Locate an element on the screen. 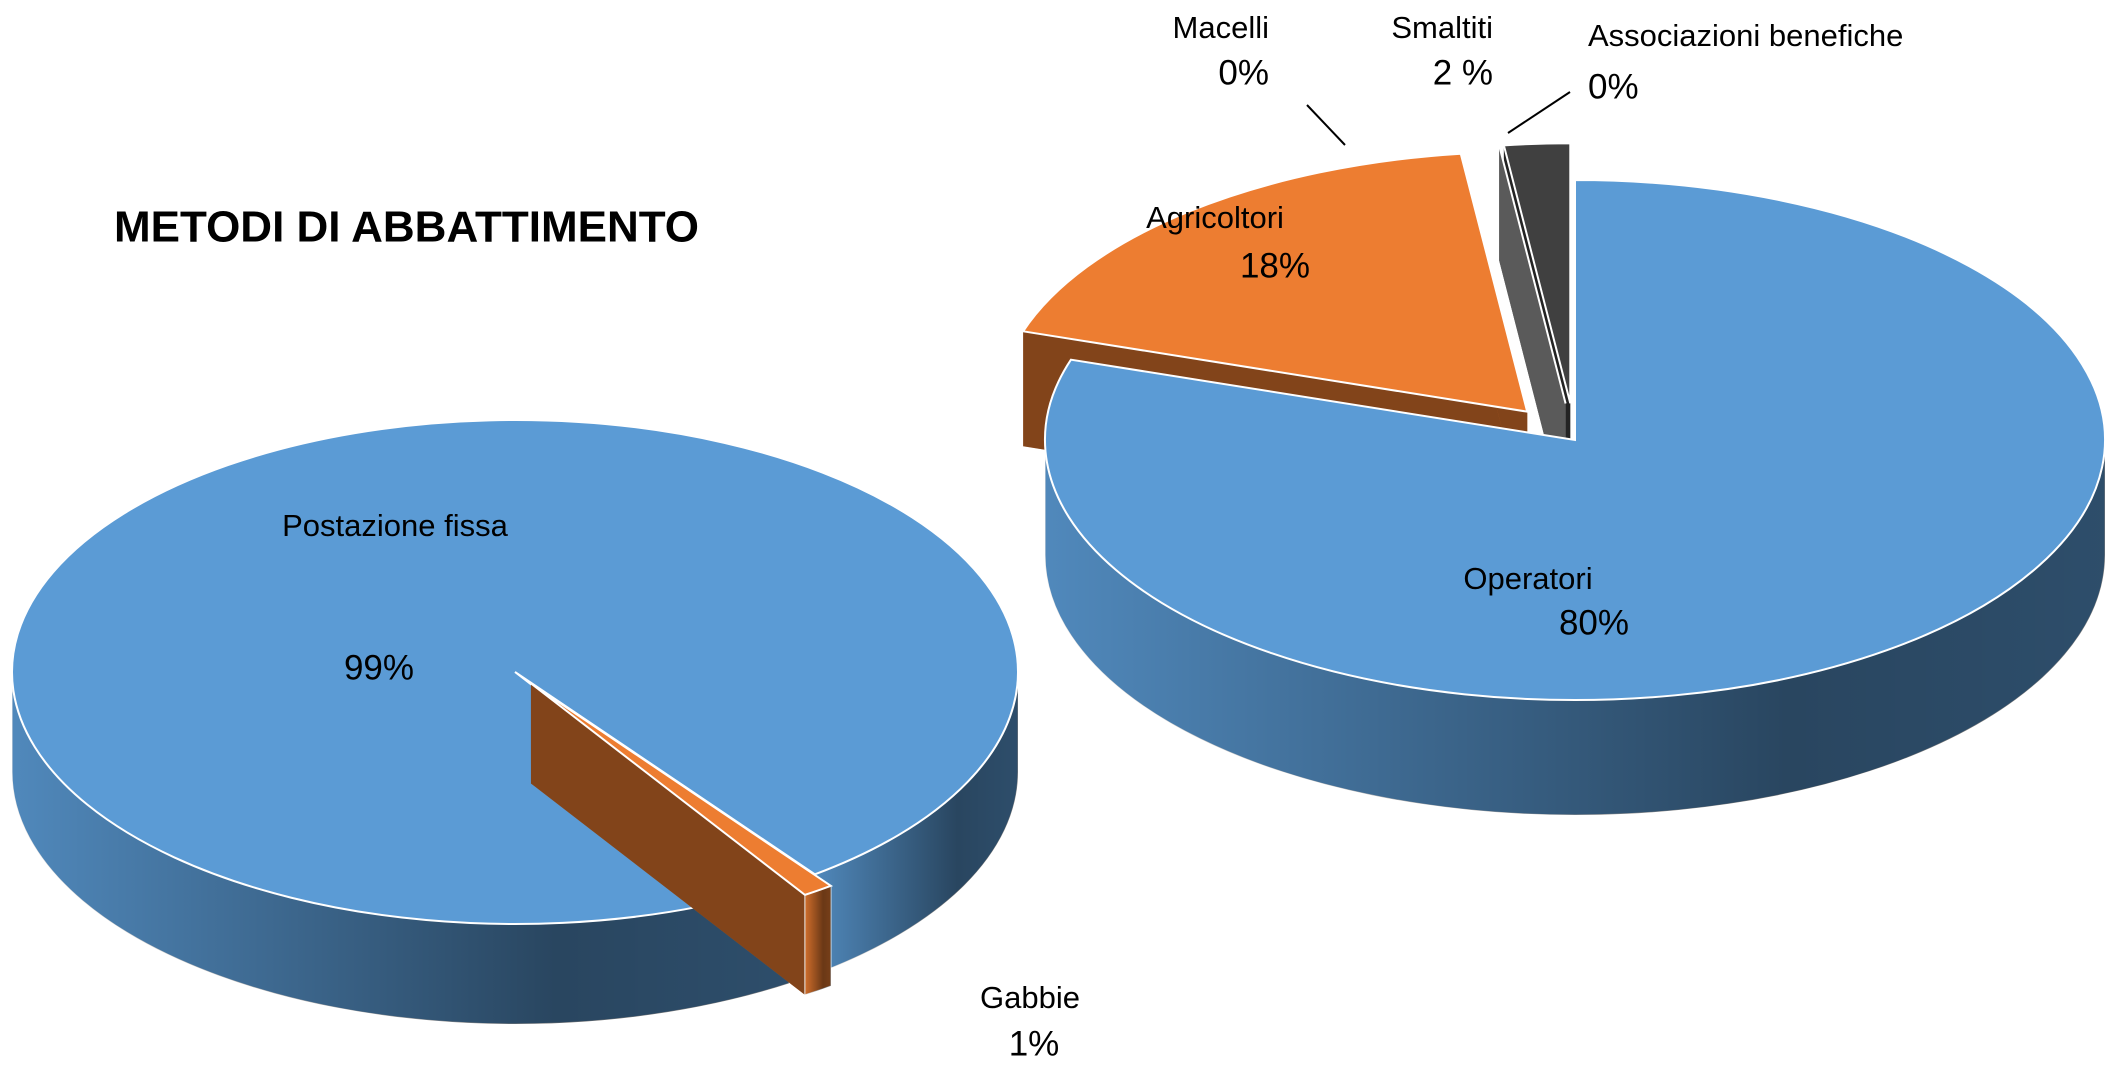 This screenshot has height=1067, width=2105. slice-label: Smaltiti is located at coordinates (1442, 27).